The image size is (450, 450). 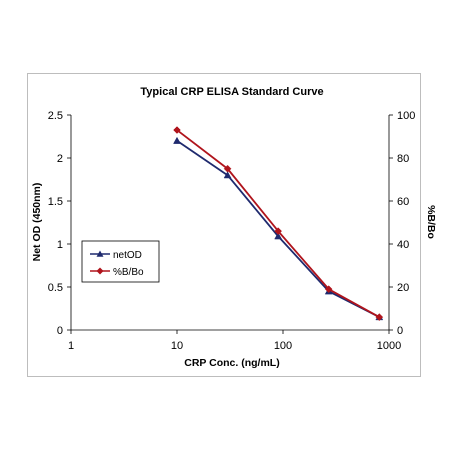 What do you see at coordinates (100, 271) in the screenshot?
I see `legend-marker-bbo` at bounding box center [100, 271].